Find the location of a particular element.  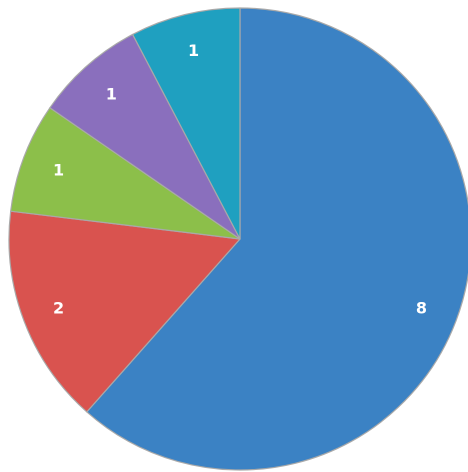

data-label-3: 1 is located at coordinates (58, 170).